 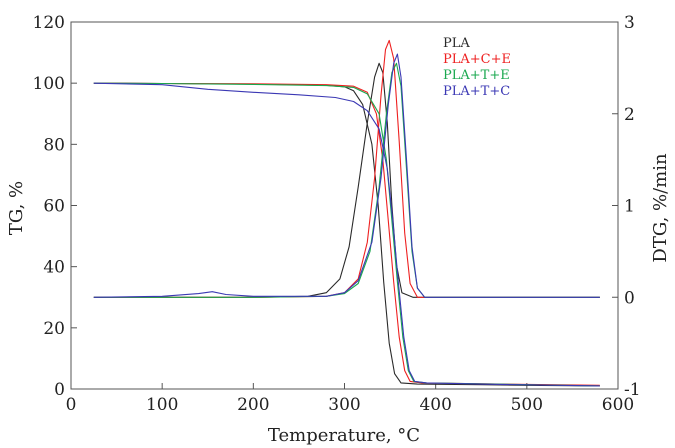 I want to click on y2-tick-label: 3, so click(x=629, y=23).